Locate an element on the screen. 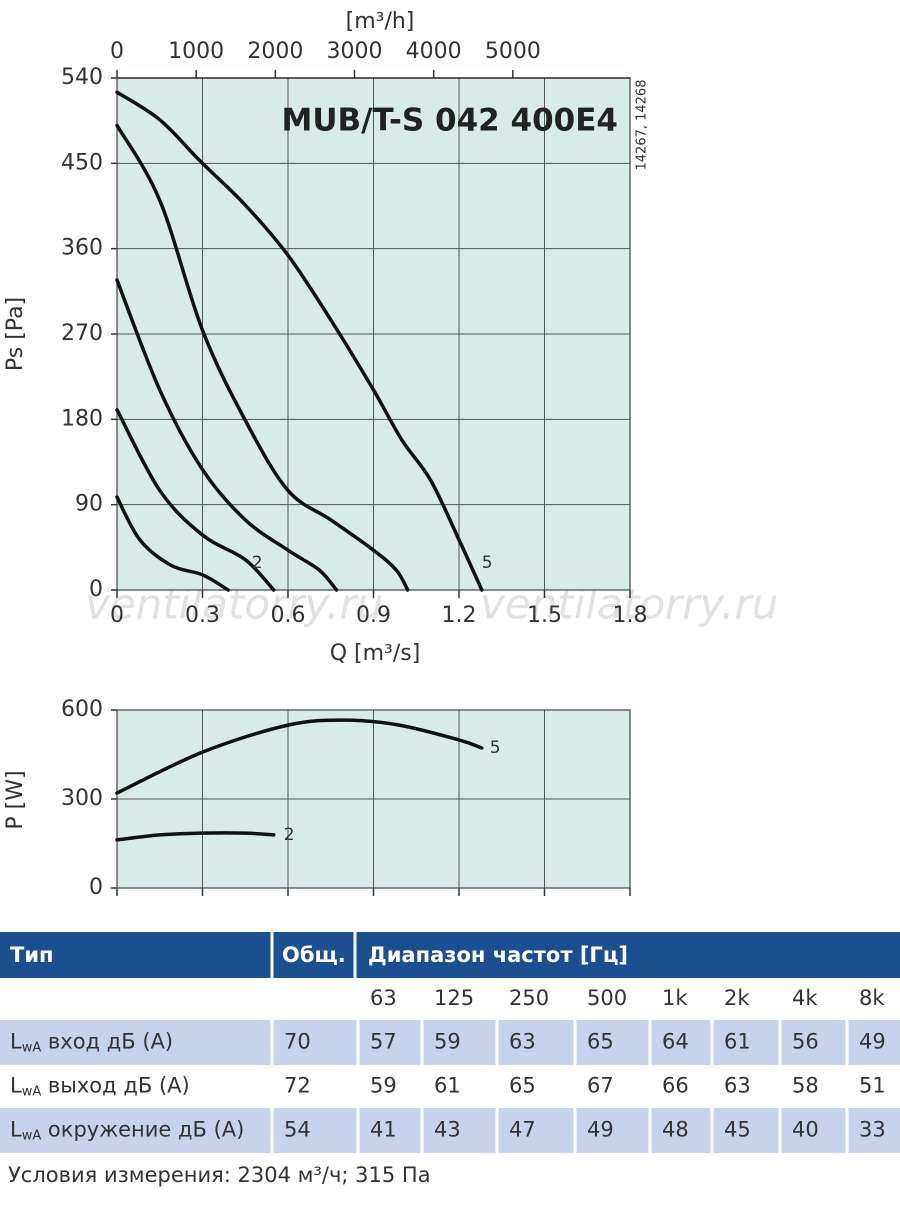 Image resolution: width=900 pixels, height=1208 pixels. row-value: 33 is located at coordinates (872, 1130).